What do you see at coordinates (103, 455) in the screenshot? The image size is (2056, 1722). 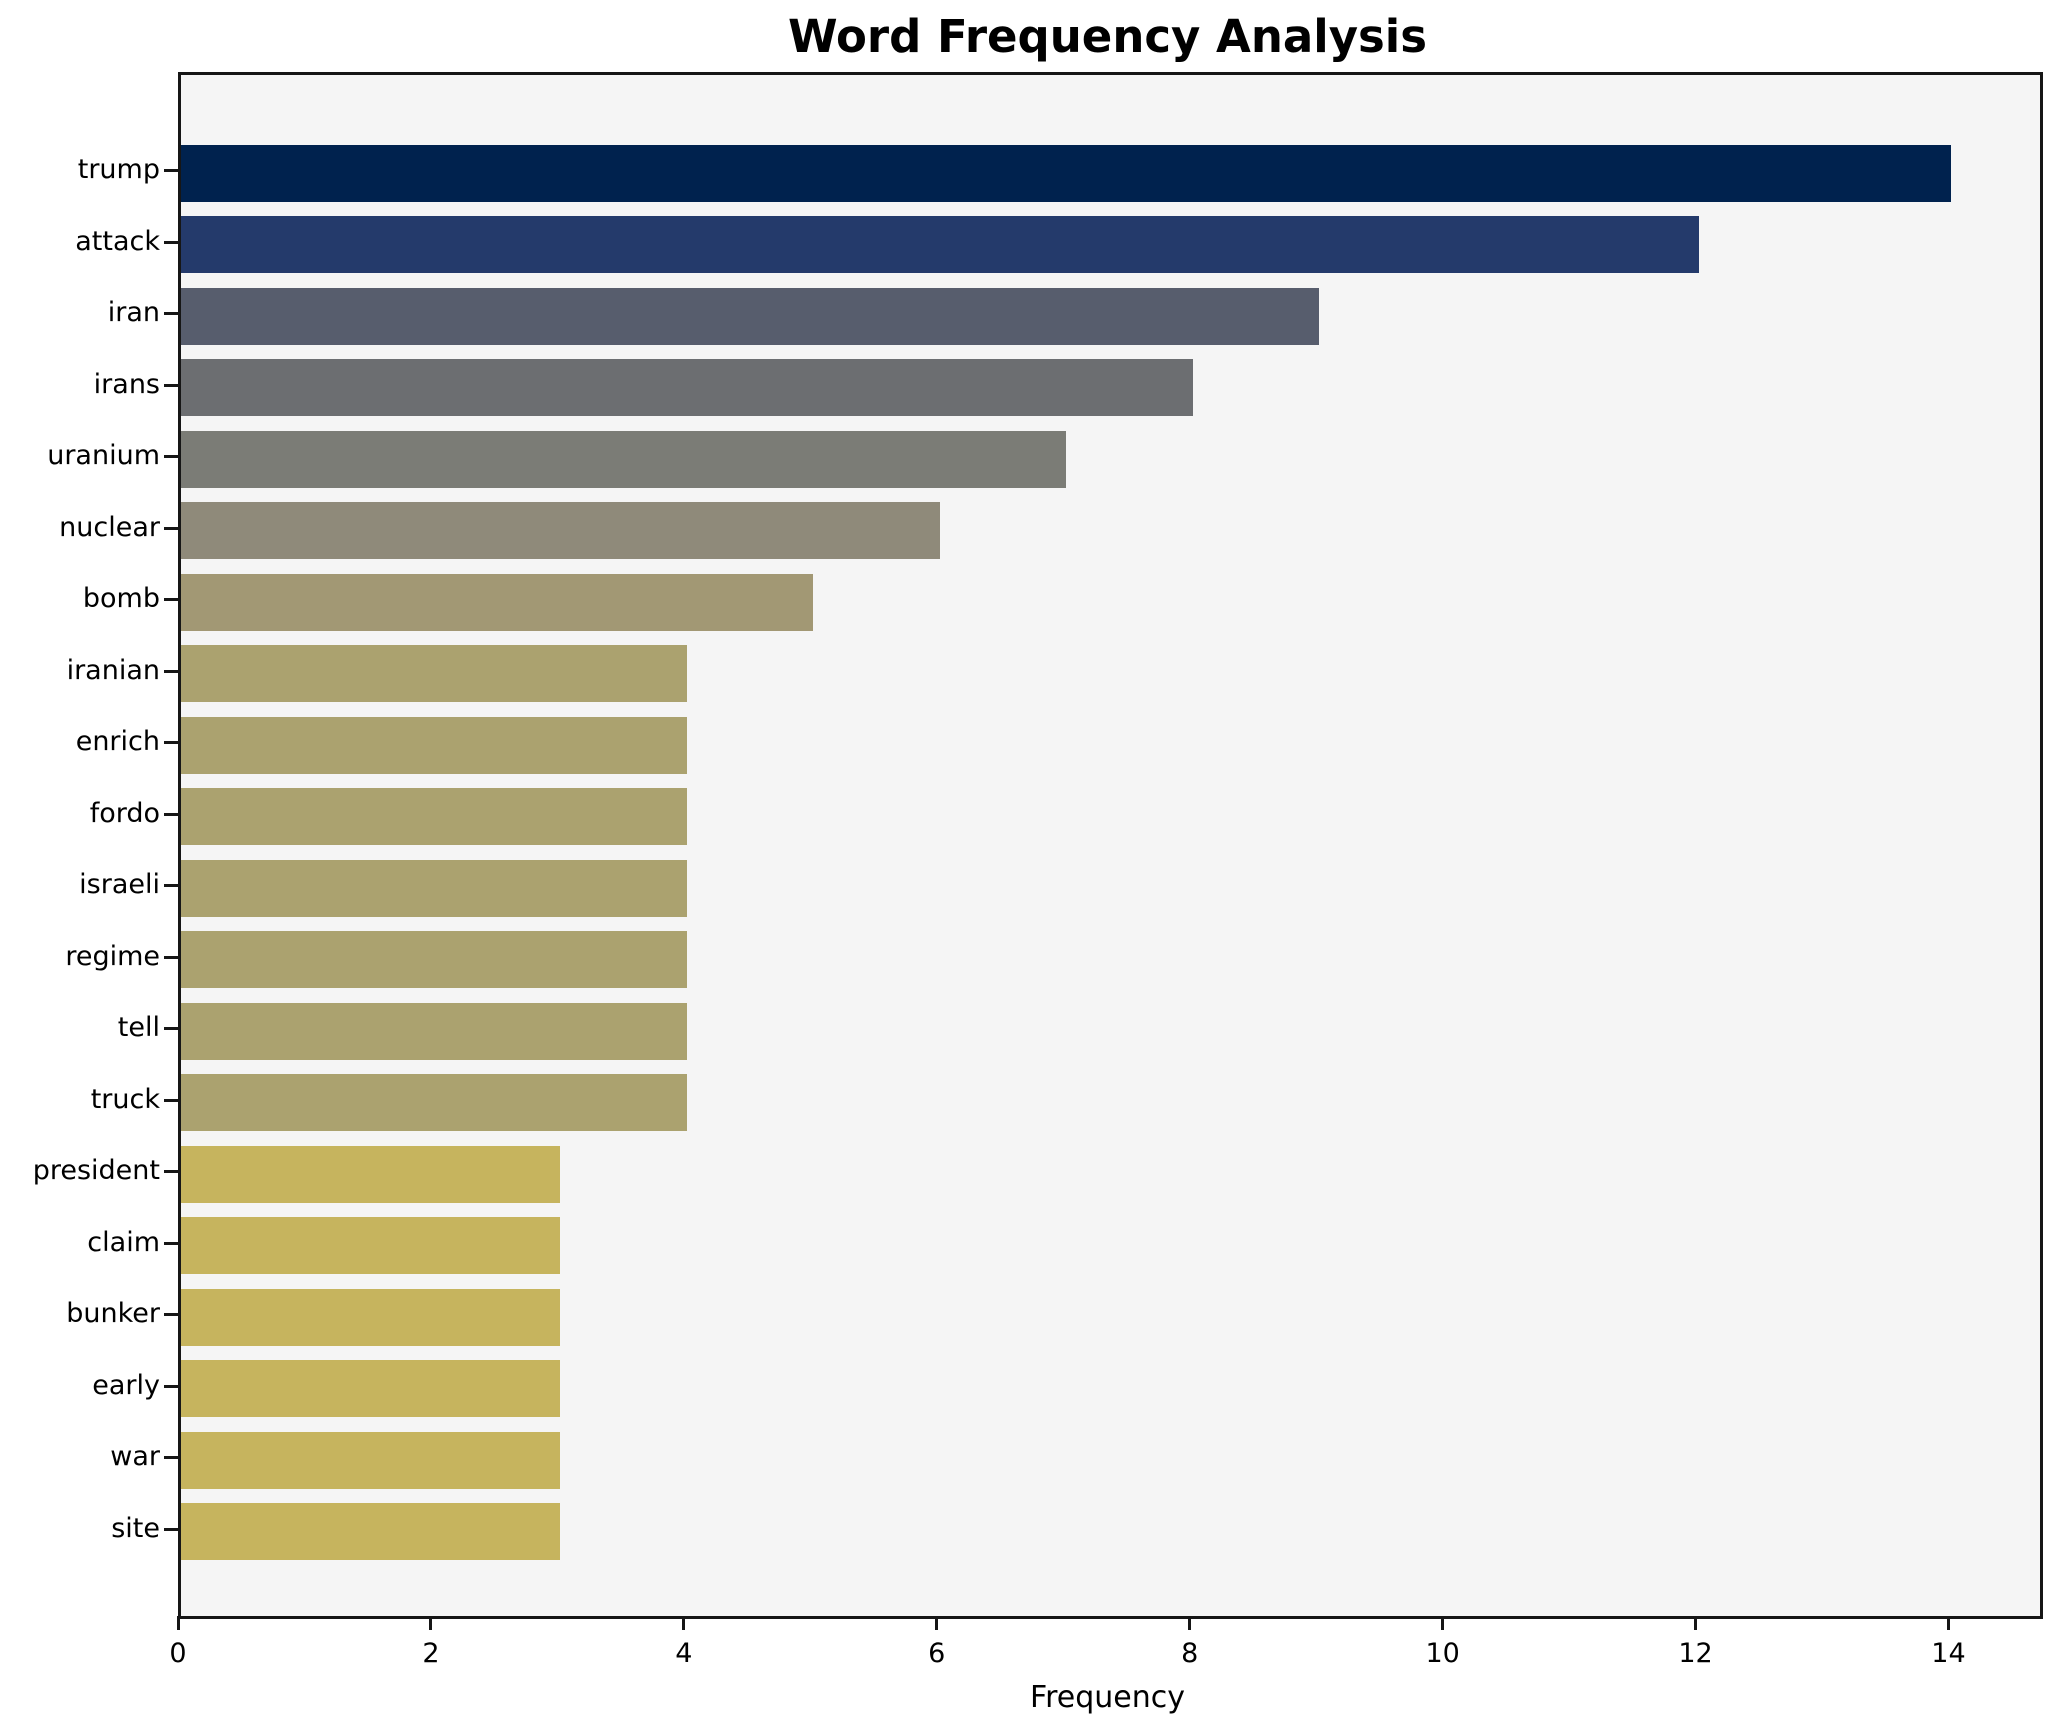 I see `y-tick-label-uranium: uranium` at bounding box center [103, 455].